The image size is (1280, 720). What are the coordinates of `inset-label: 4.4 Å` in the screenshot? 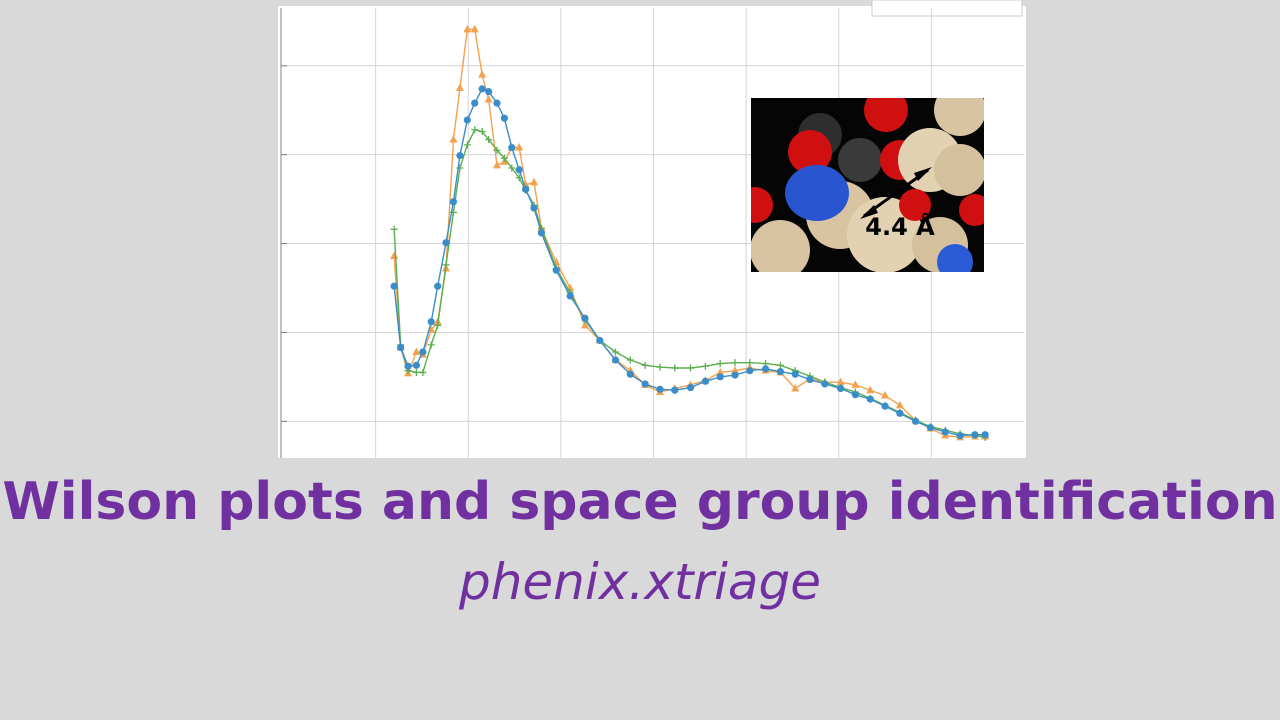 It's located at (900, 226).